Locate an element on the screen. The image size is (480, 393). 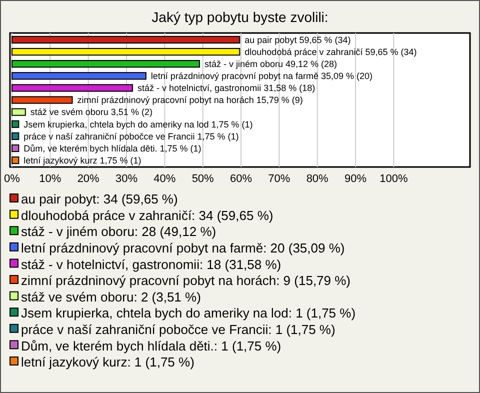
text: Dům, ve kterém bych hlídala děti.: 1 (1,75 %) is located at coordinates (151, 346).